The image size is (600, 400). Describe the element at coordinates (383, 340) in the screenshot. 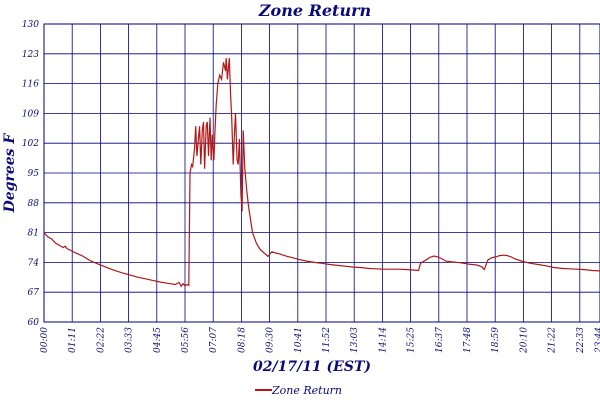

I see `x-tick-label: 14:14` at that location.